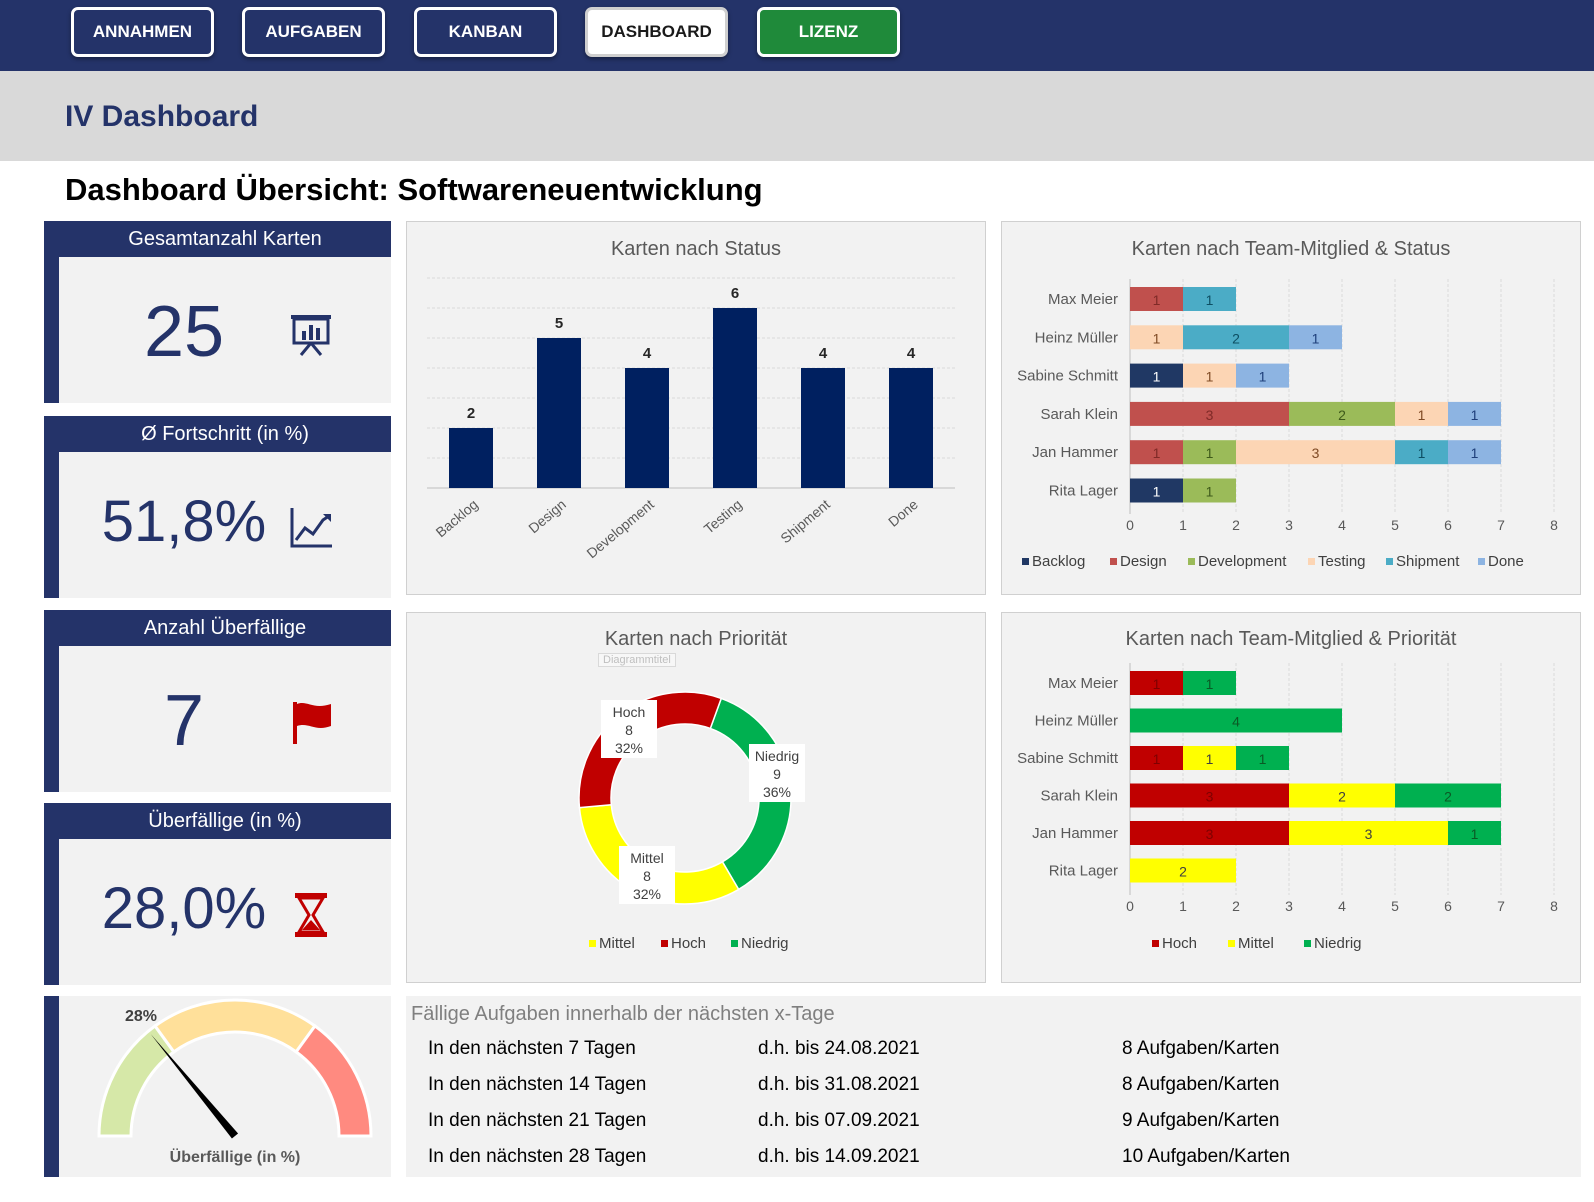 The image size is (1594, 1202). What do you see at coordinates (797, 116) in the screenshot?
I see `section-header-bar` at bounding box center [797, 116].